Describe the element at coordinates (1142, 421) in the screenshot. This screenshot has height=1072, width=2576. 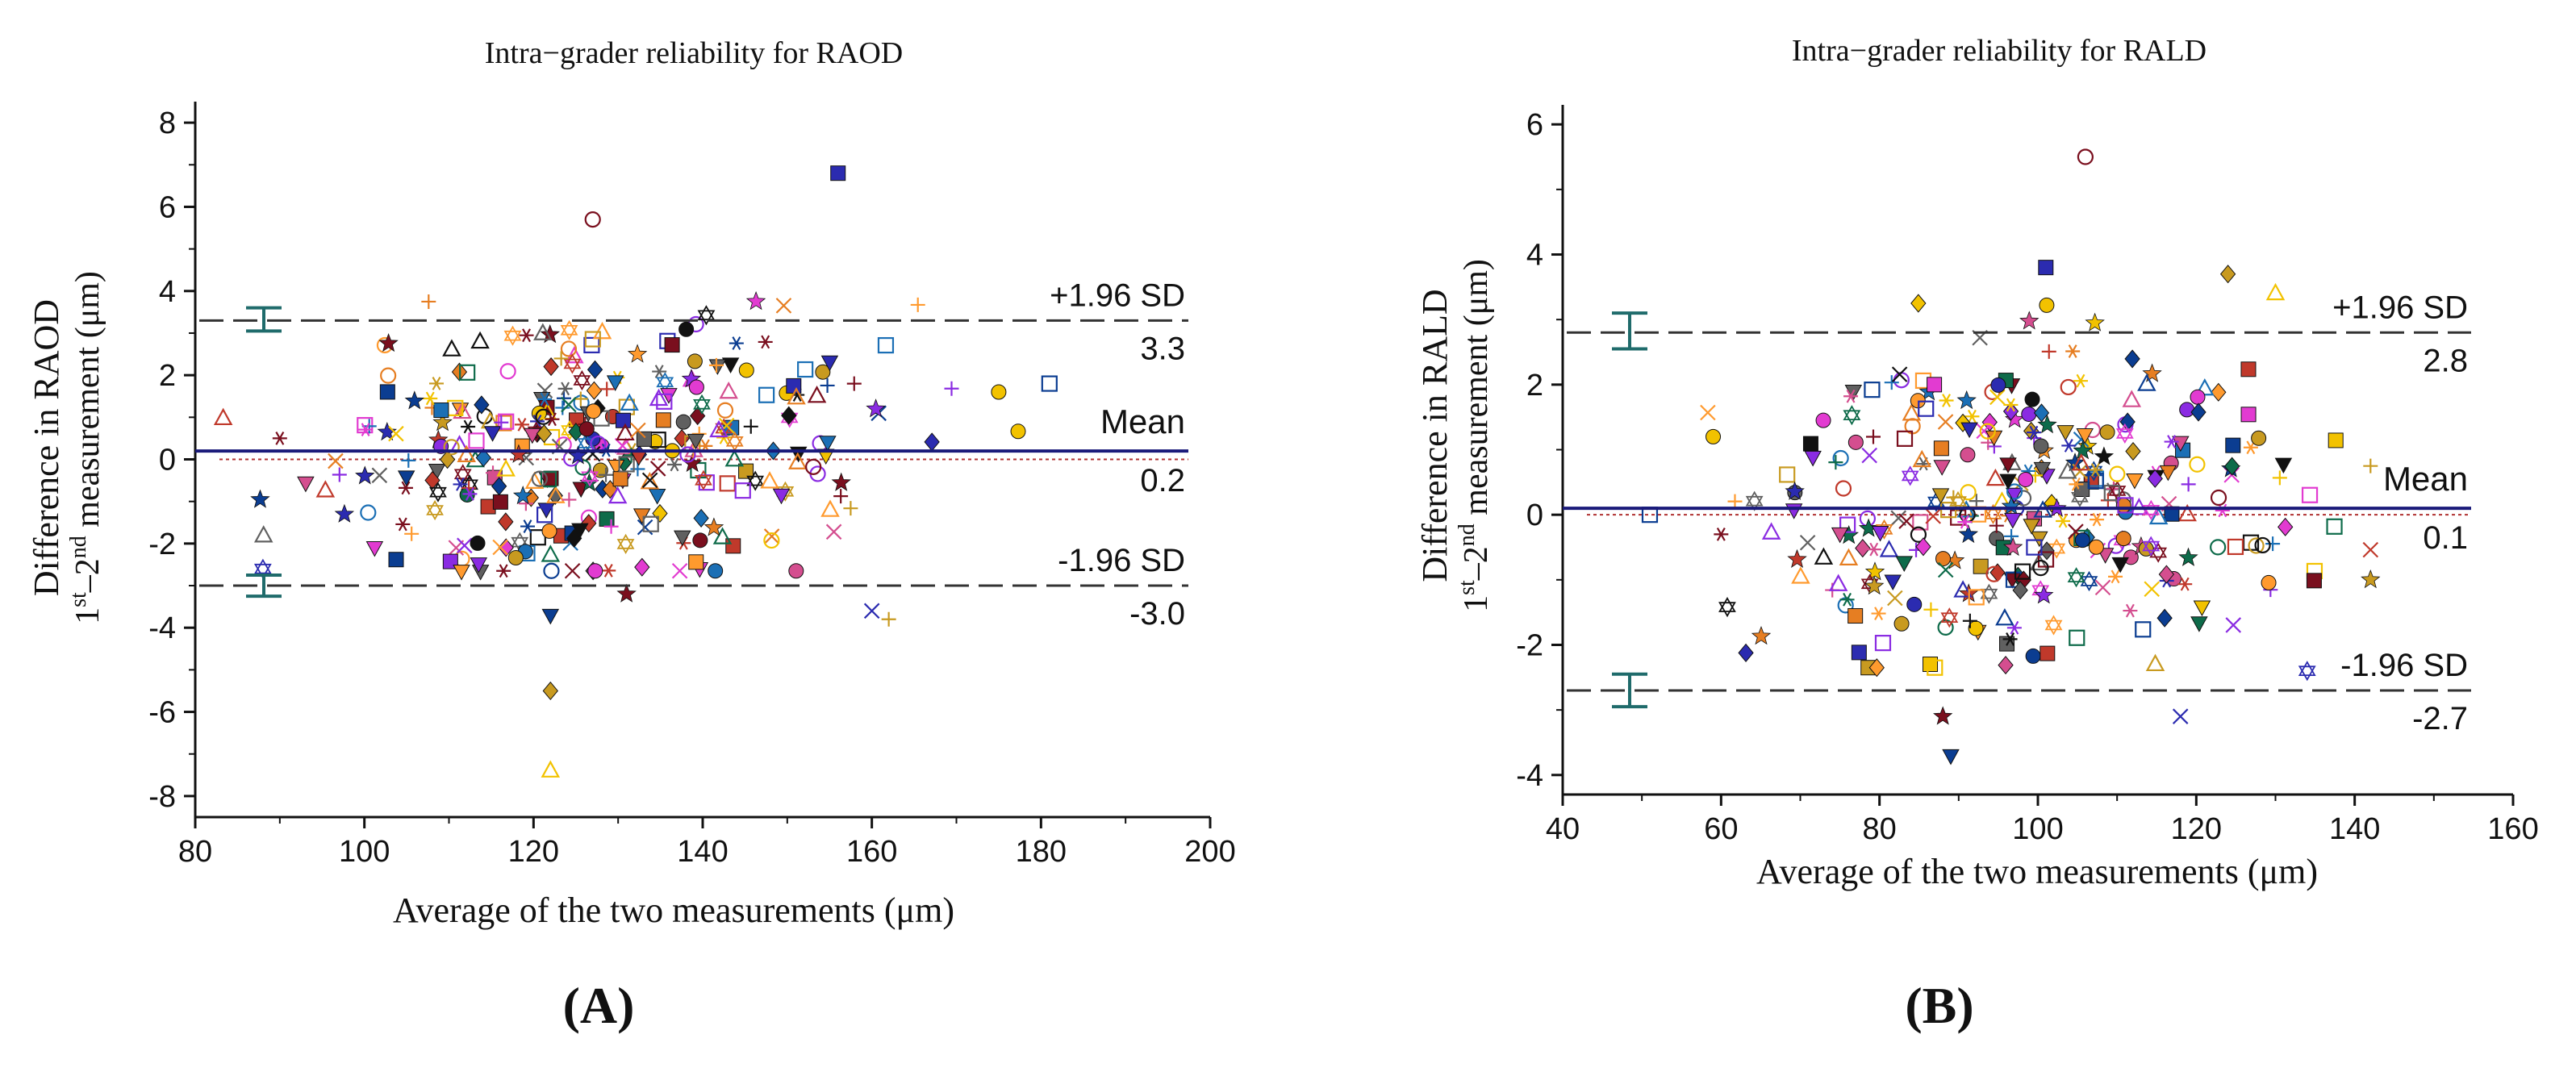
I see `panel-a-mean-label: Mean` at that location.